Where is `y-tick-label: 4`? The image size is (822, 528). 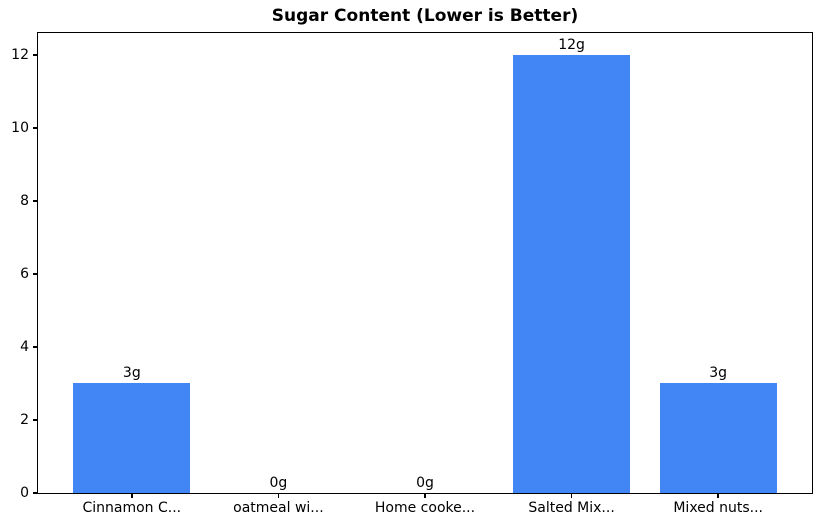 y-tick-label: 4 is located at coordinates (24, 346).